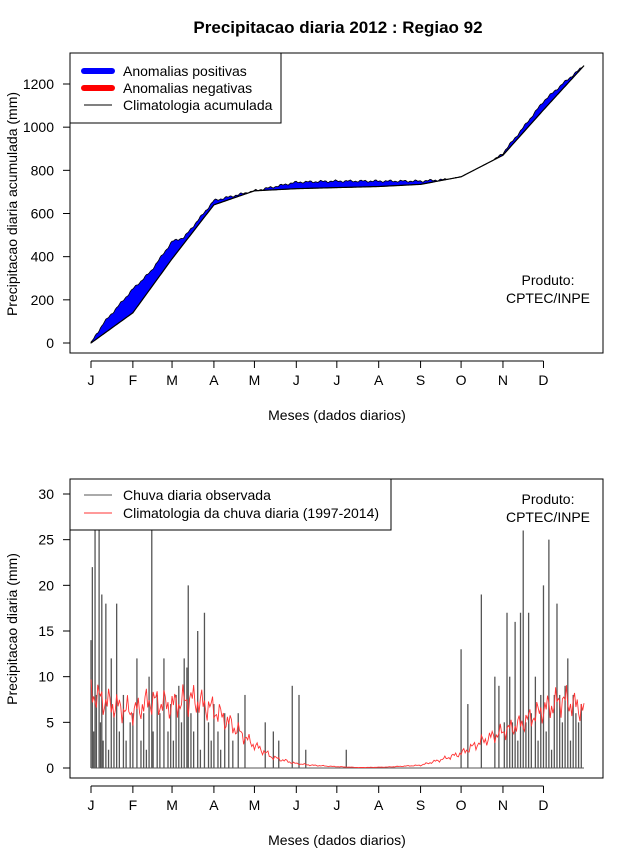 The image size is (640, 850). What do you see at coordinates (187, 88) in the screenshot?
I see `legend-entry-negative: Anomalias negativas` at bounding box center [187, 88].